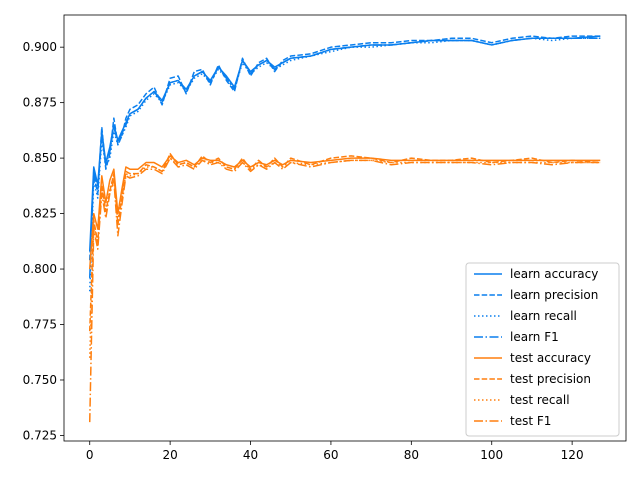  Describe the element at coordinates (40, 325) in the screenshot. I see `y-tick-label: 0.775` at that location.